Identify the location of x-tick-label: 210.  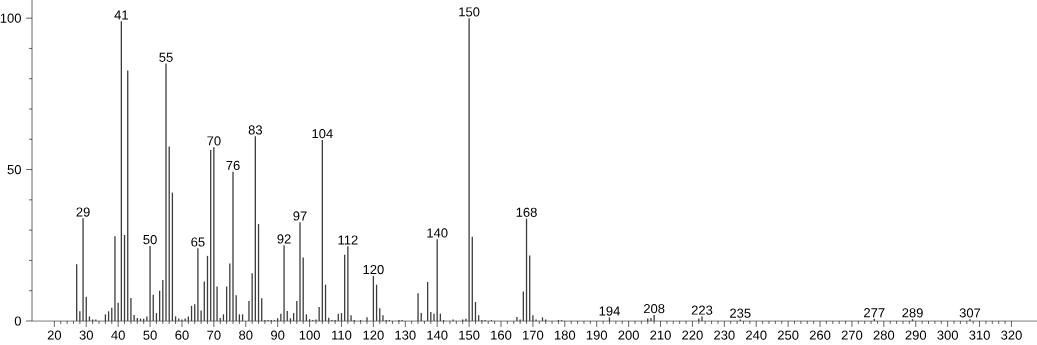
(660, 335).